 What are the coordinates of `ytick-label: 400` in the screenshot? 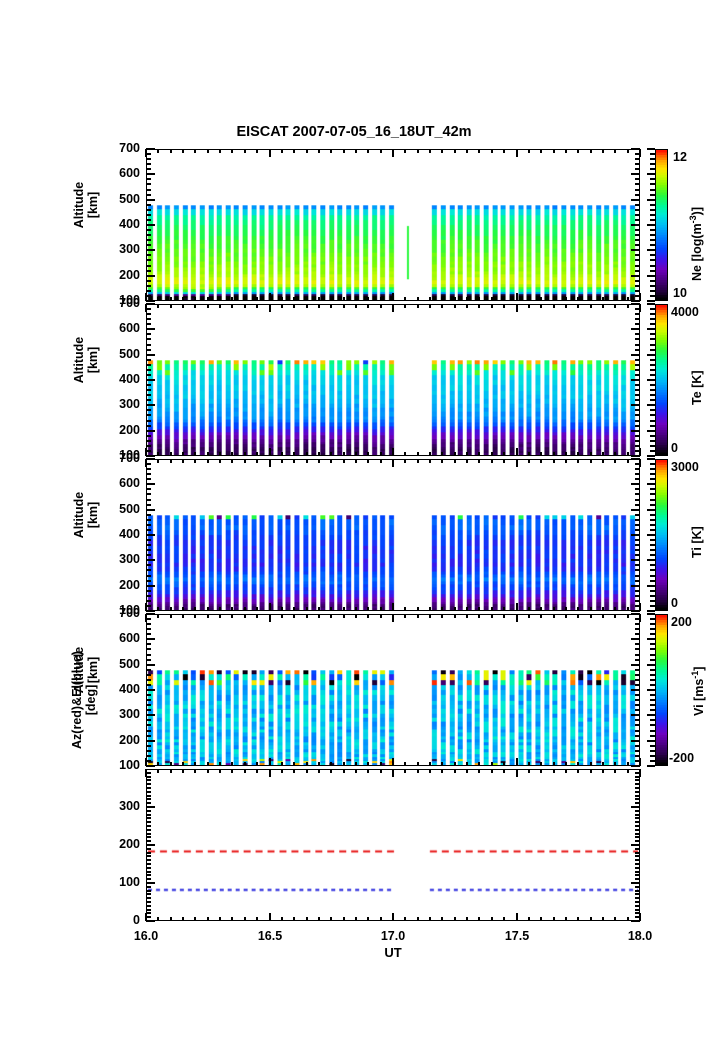 It's located at (129, 534).